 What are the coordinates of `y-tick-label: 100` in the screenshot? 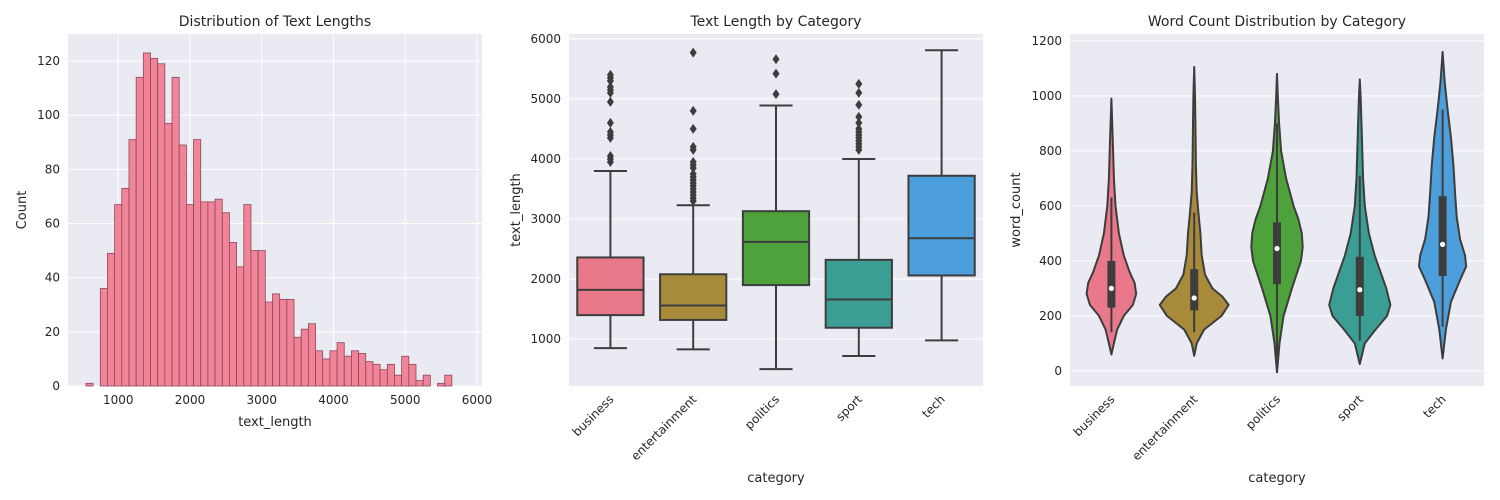 It's located at (48, 115).